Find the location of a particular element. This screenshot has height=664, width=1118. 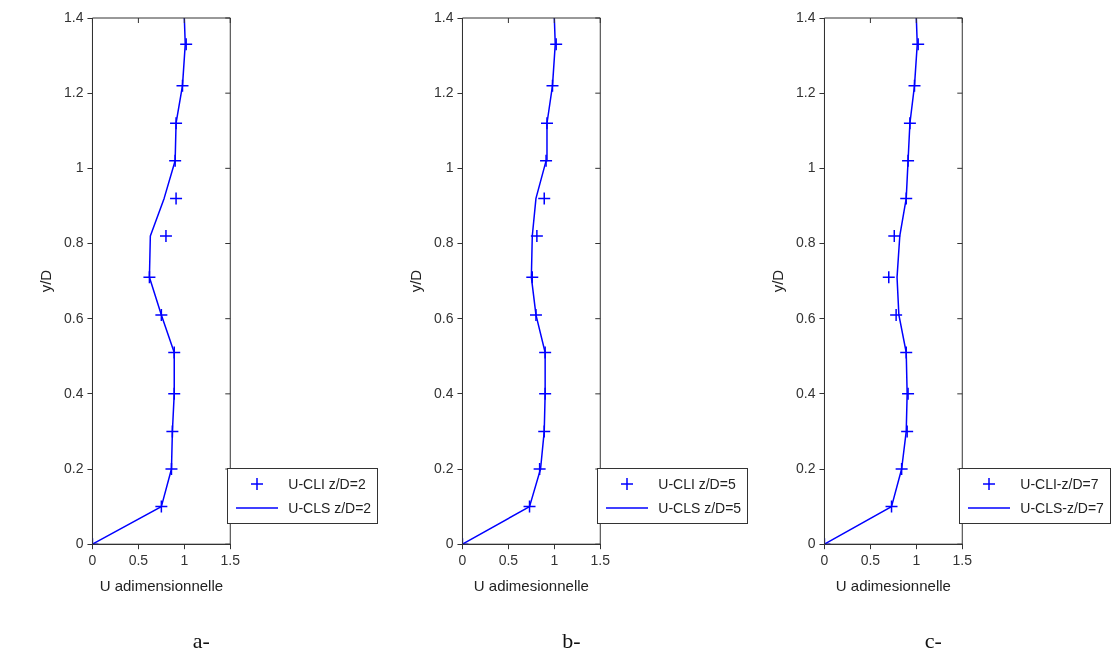

legend-label: U-CLS z/D=5 is located at coordinates (700, 508).